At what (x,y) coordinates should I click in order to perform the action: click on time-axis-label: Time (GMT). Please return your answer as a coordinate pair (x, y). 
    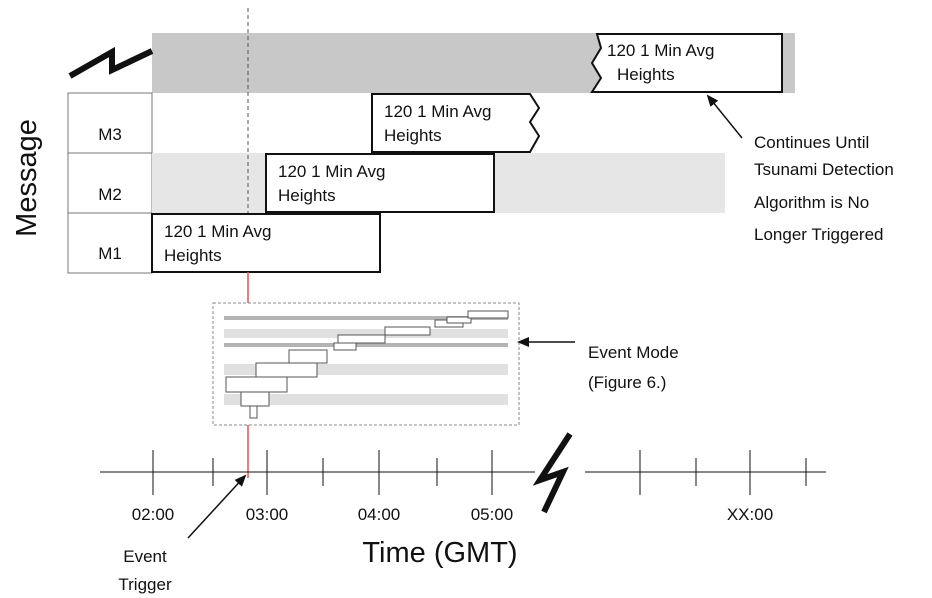
    Looking at the image, I should click on (439, 553).